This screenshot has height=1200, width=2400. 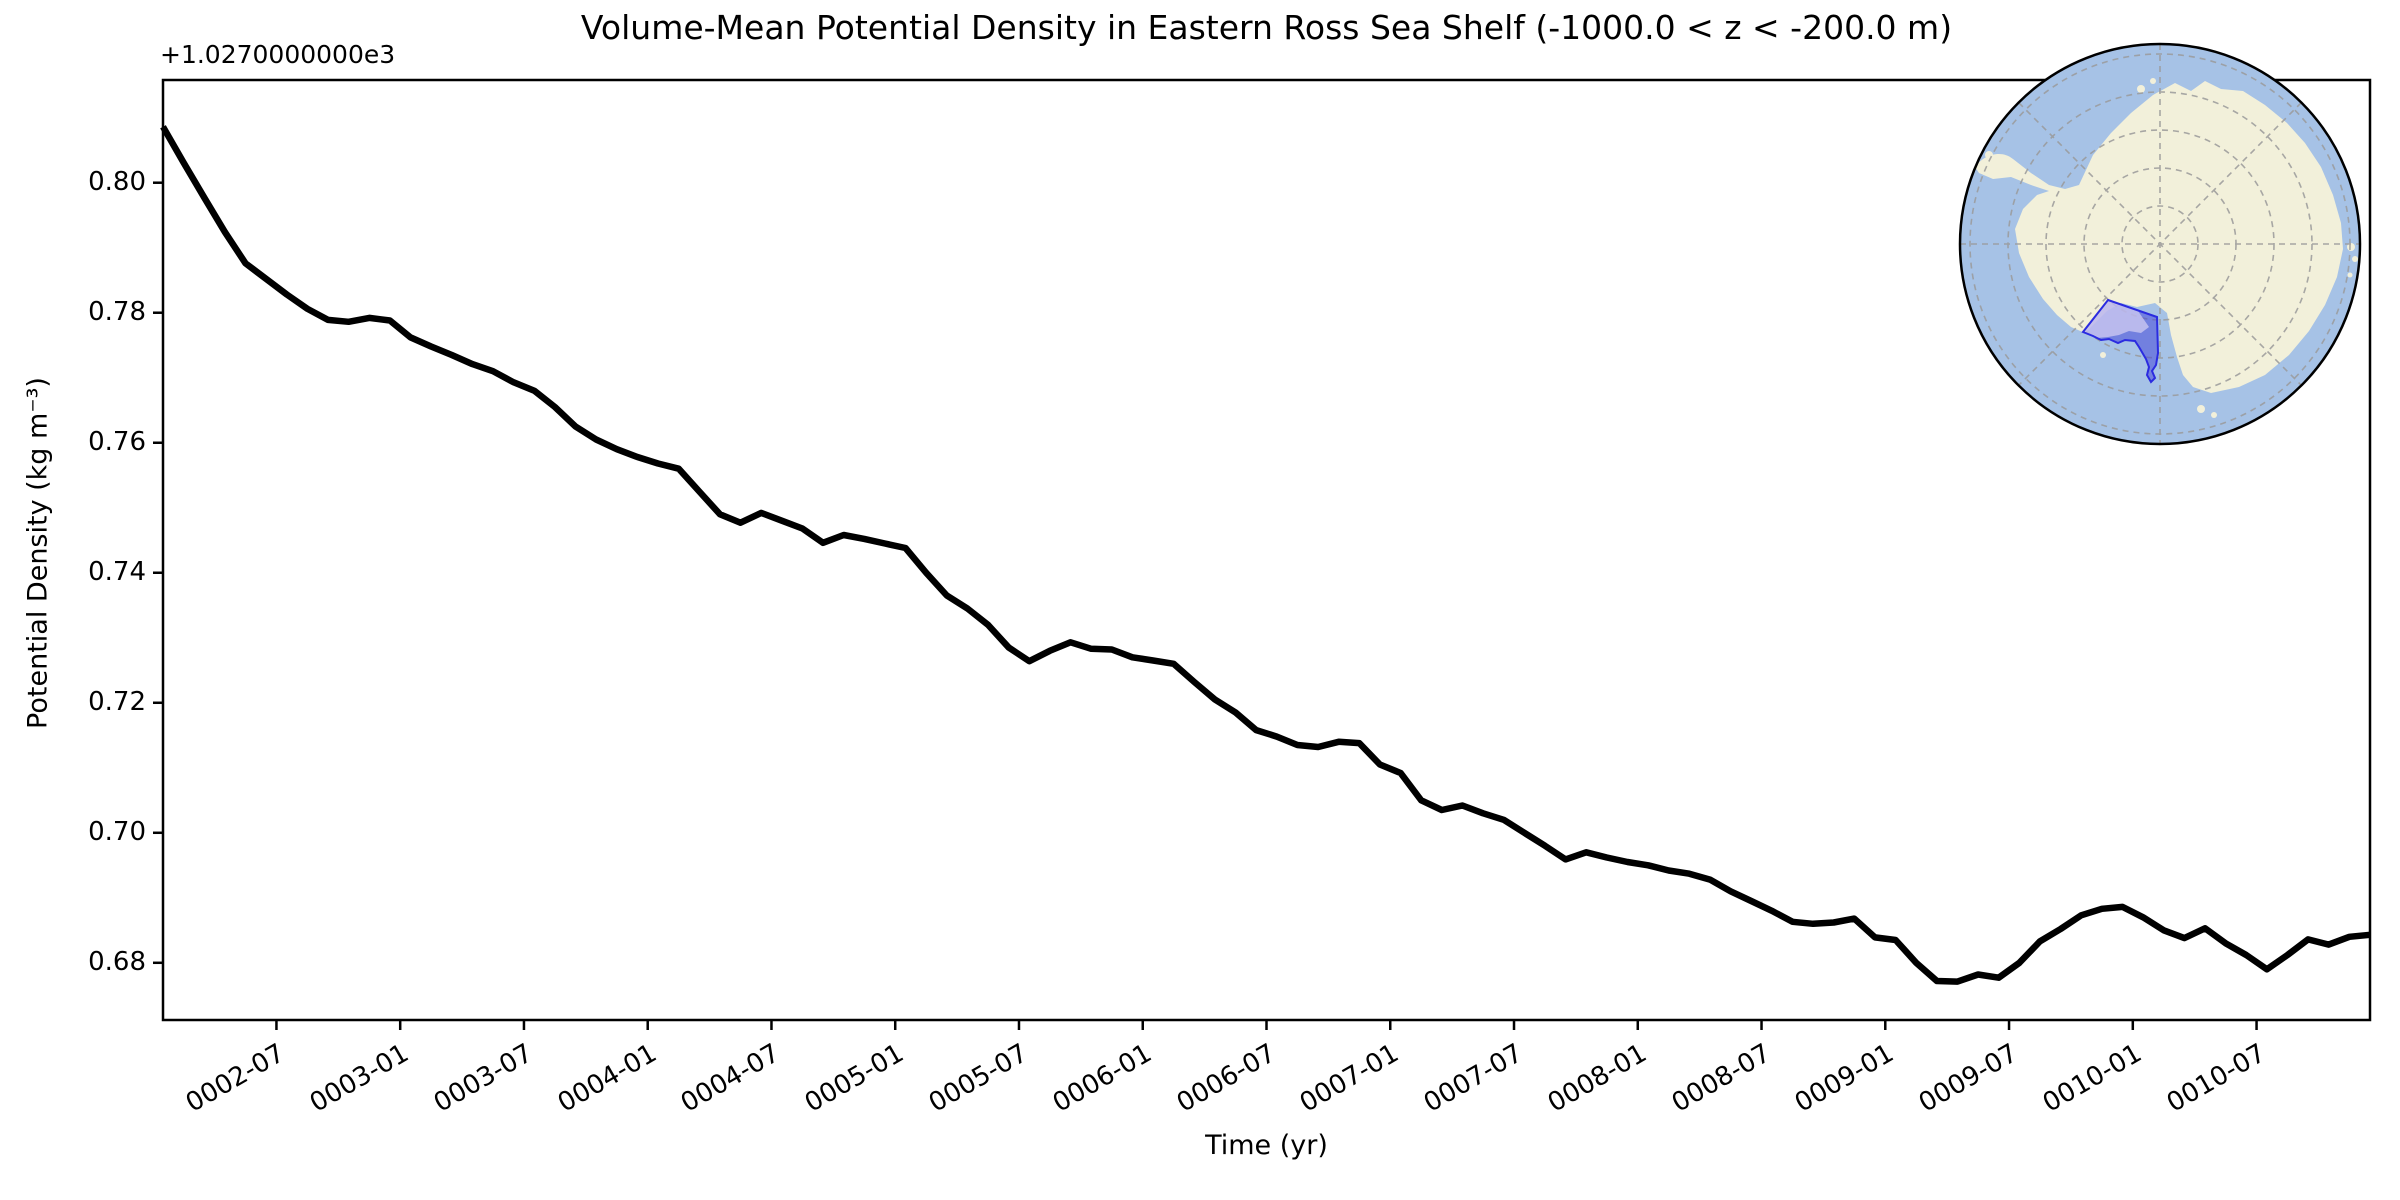 I want to click on inset-globe, so click(x=2160, y=244).